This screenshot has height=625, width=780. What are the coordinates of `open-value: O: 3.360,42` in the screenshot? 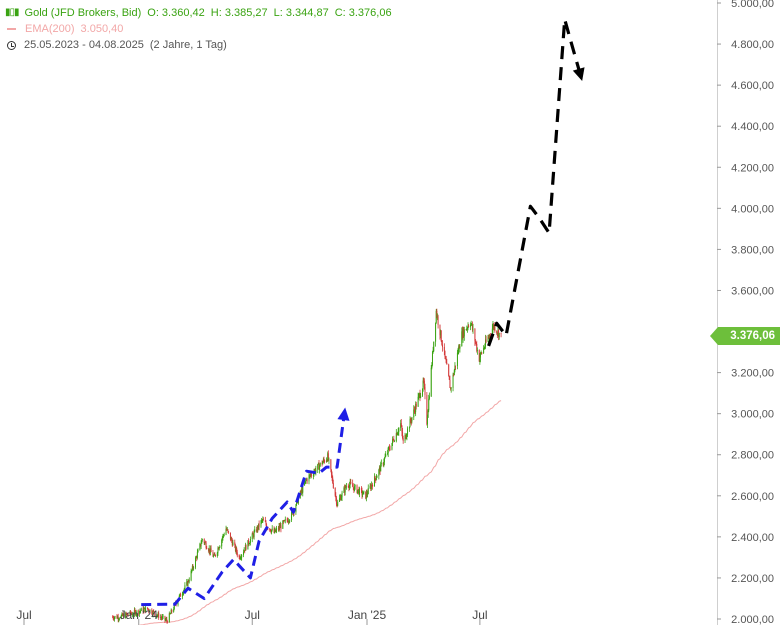 It's located at (176, 13).